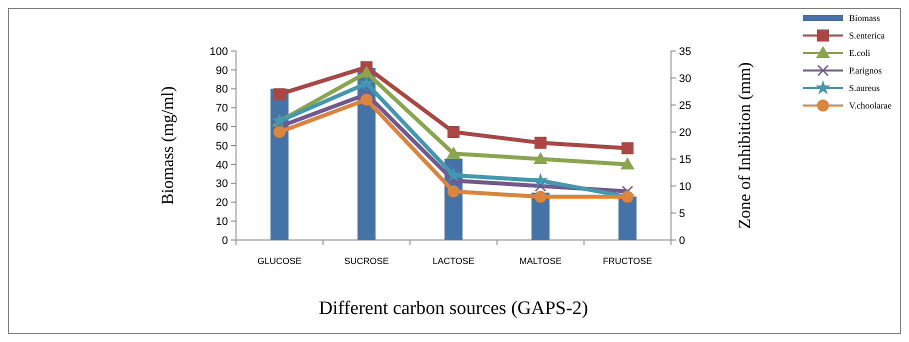 The image size is (909, 342). What do you see at coordinates (222, 108) in the screenshot?
I see `y-tick-label: 70` at bounding box center [222, 108].